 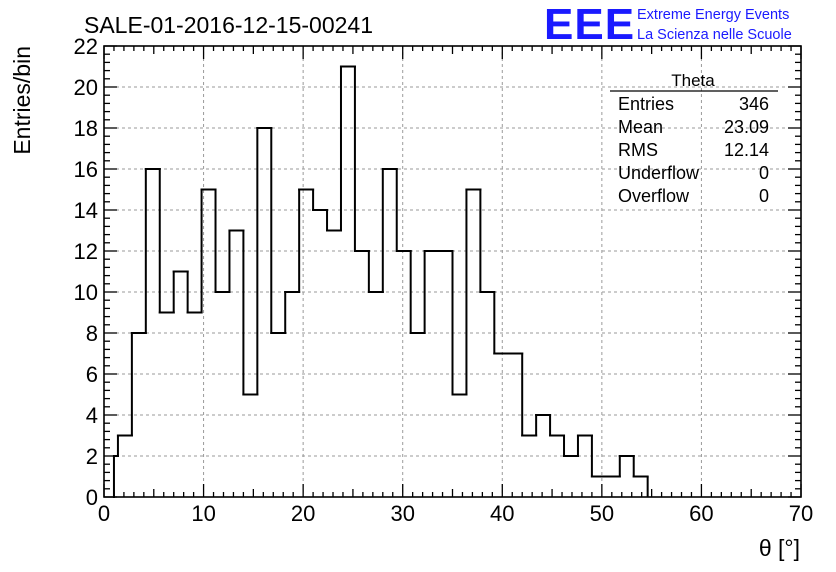 What do you see at coordinates (86, 292) in the screenshot?
I see `y-tick-label: 10` at bounding box center [86, 292].